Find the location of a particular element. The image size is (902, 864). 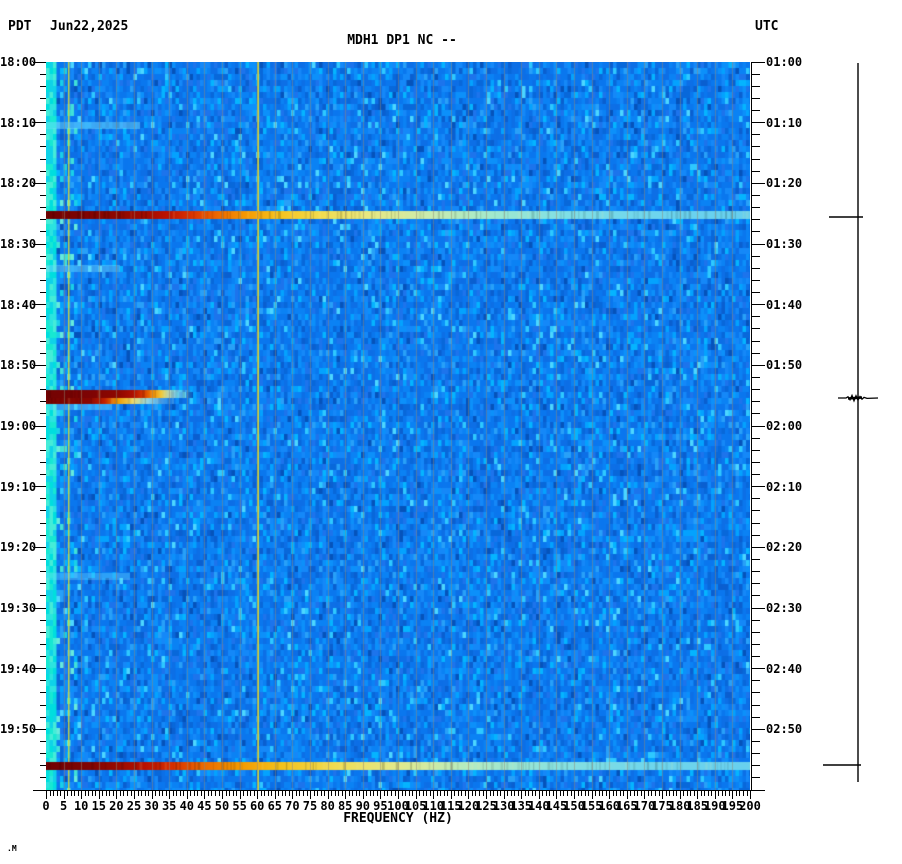

time-tick-label-left: 18:40 is located at coordinates (18, 304).